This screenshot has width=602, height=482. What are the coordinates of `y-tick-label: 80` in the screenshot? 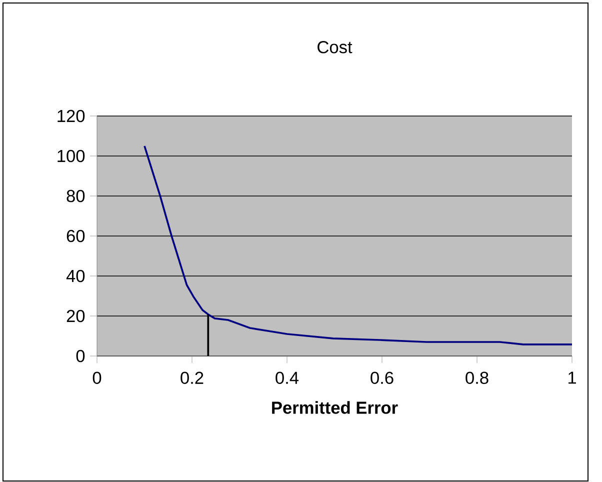 It's located at (75, 196).